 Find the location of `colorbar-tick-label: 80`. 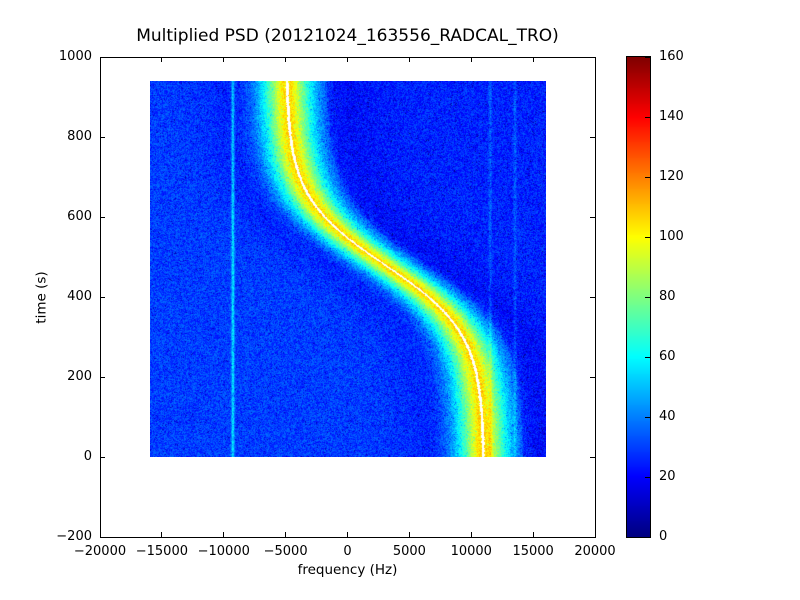

colorbar-tick-label: 80 is located at coordinates (667, 296).